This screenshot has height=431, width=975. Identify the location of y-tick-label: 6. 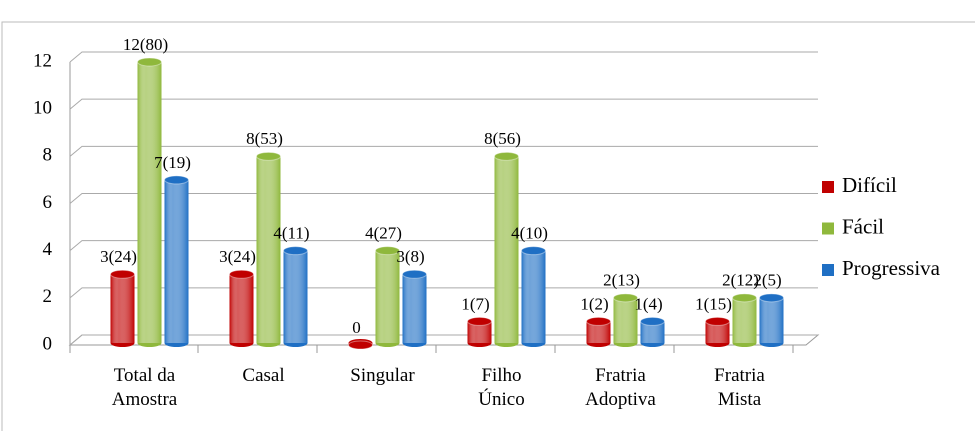
(48, 202).